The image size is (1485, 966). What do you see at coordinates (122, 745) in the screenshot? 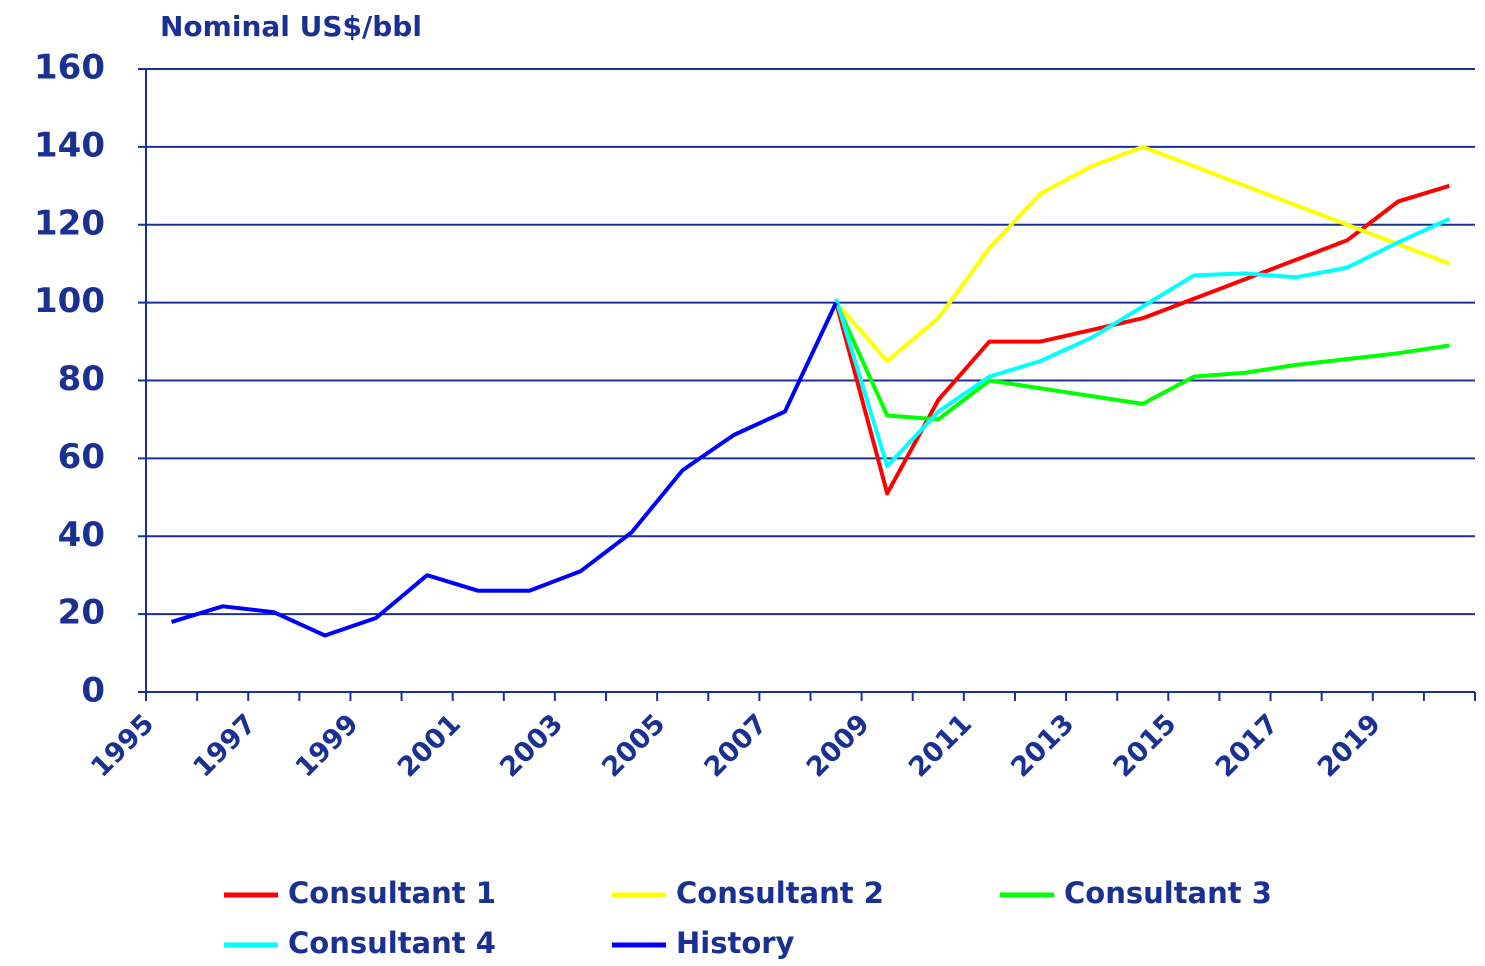
I see `x-tick-label: 1995` at bounding box center [122, 745].